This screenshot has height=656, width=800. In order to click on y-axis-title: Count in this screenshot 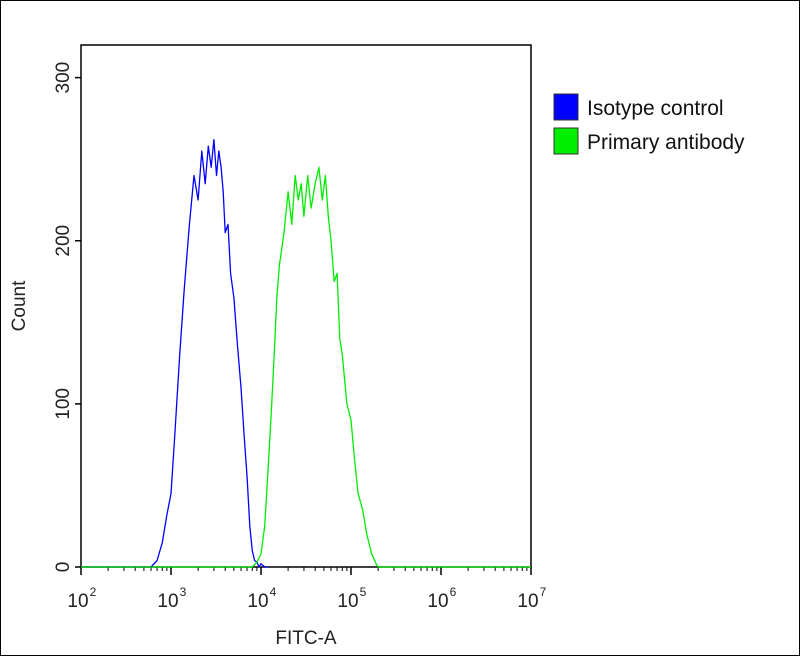, I will do `click(19, 305)`.